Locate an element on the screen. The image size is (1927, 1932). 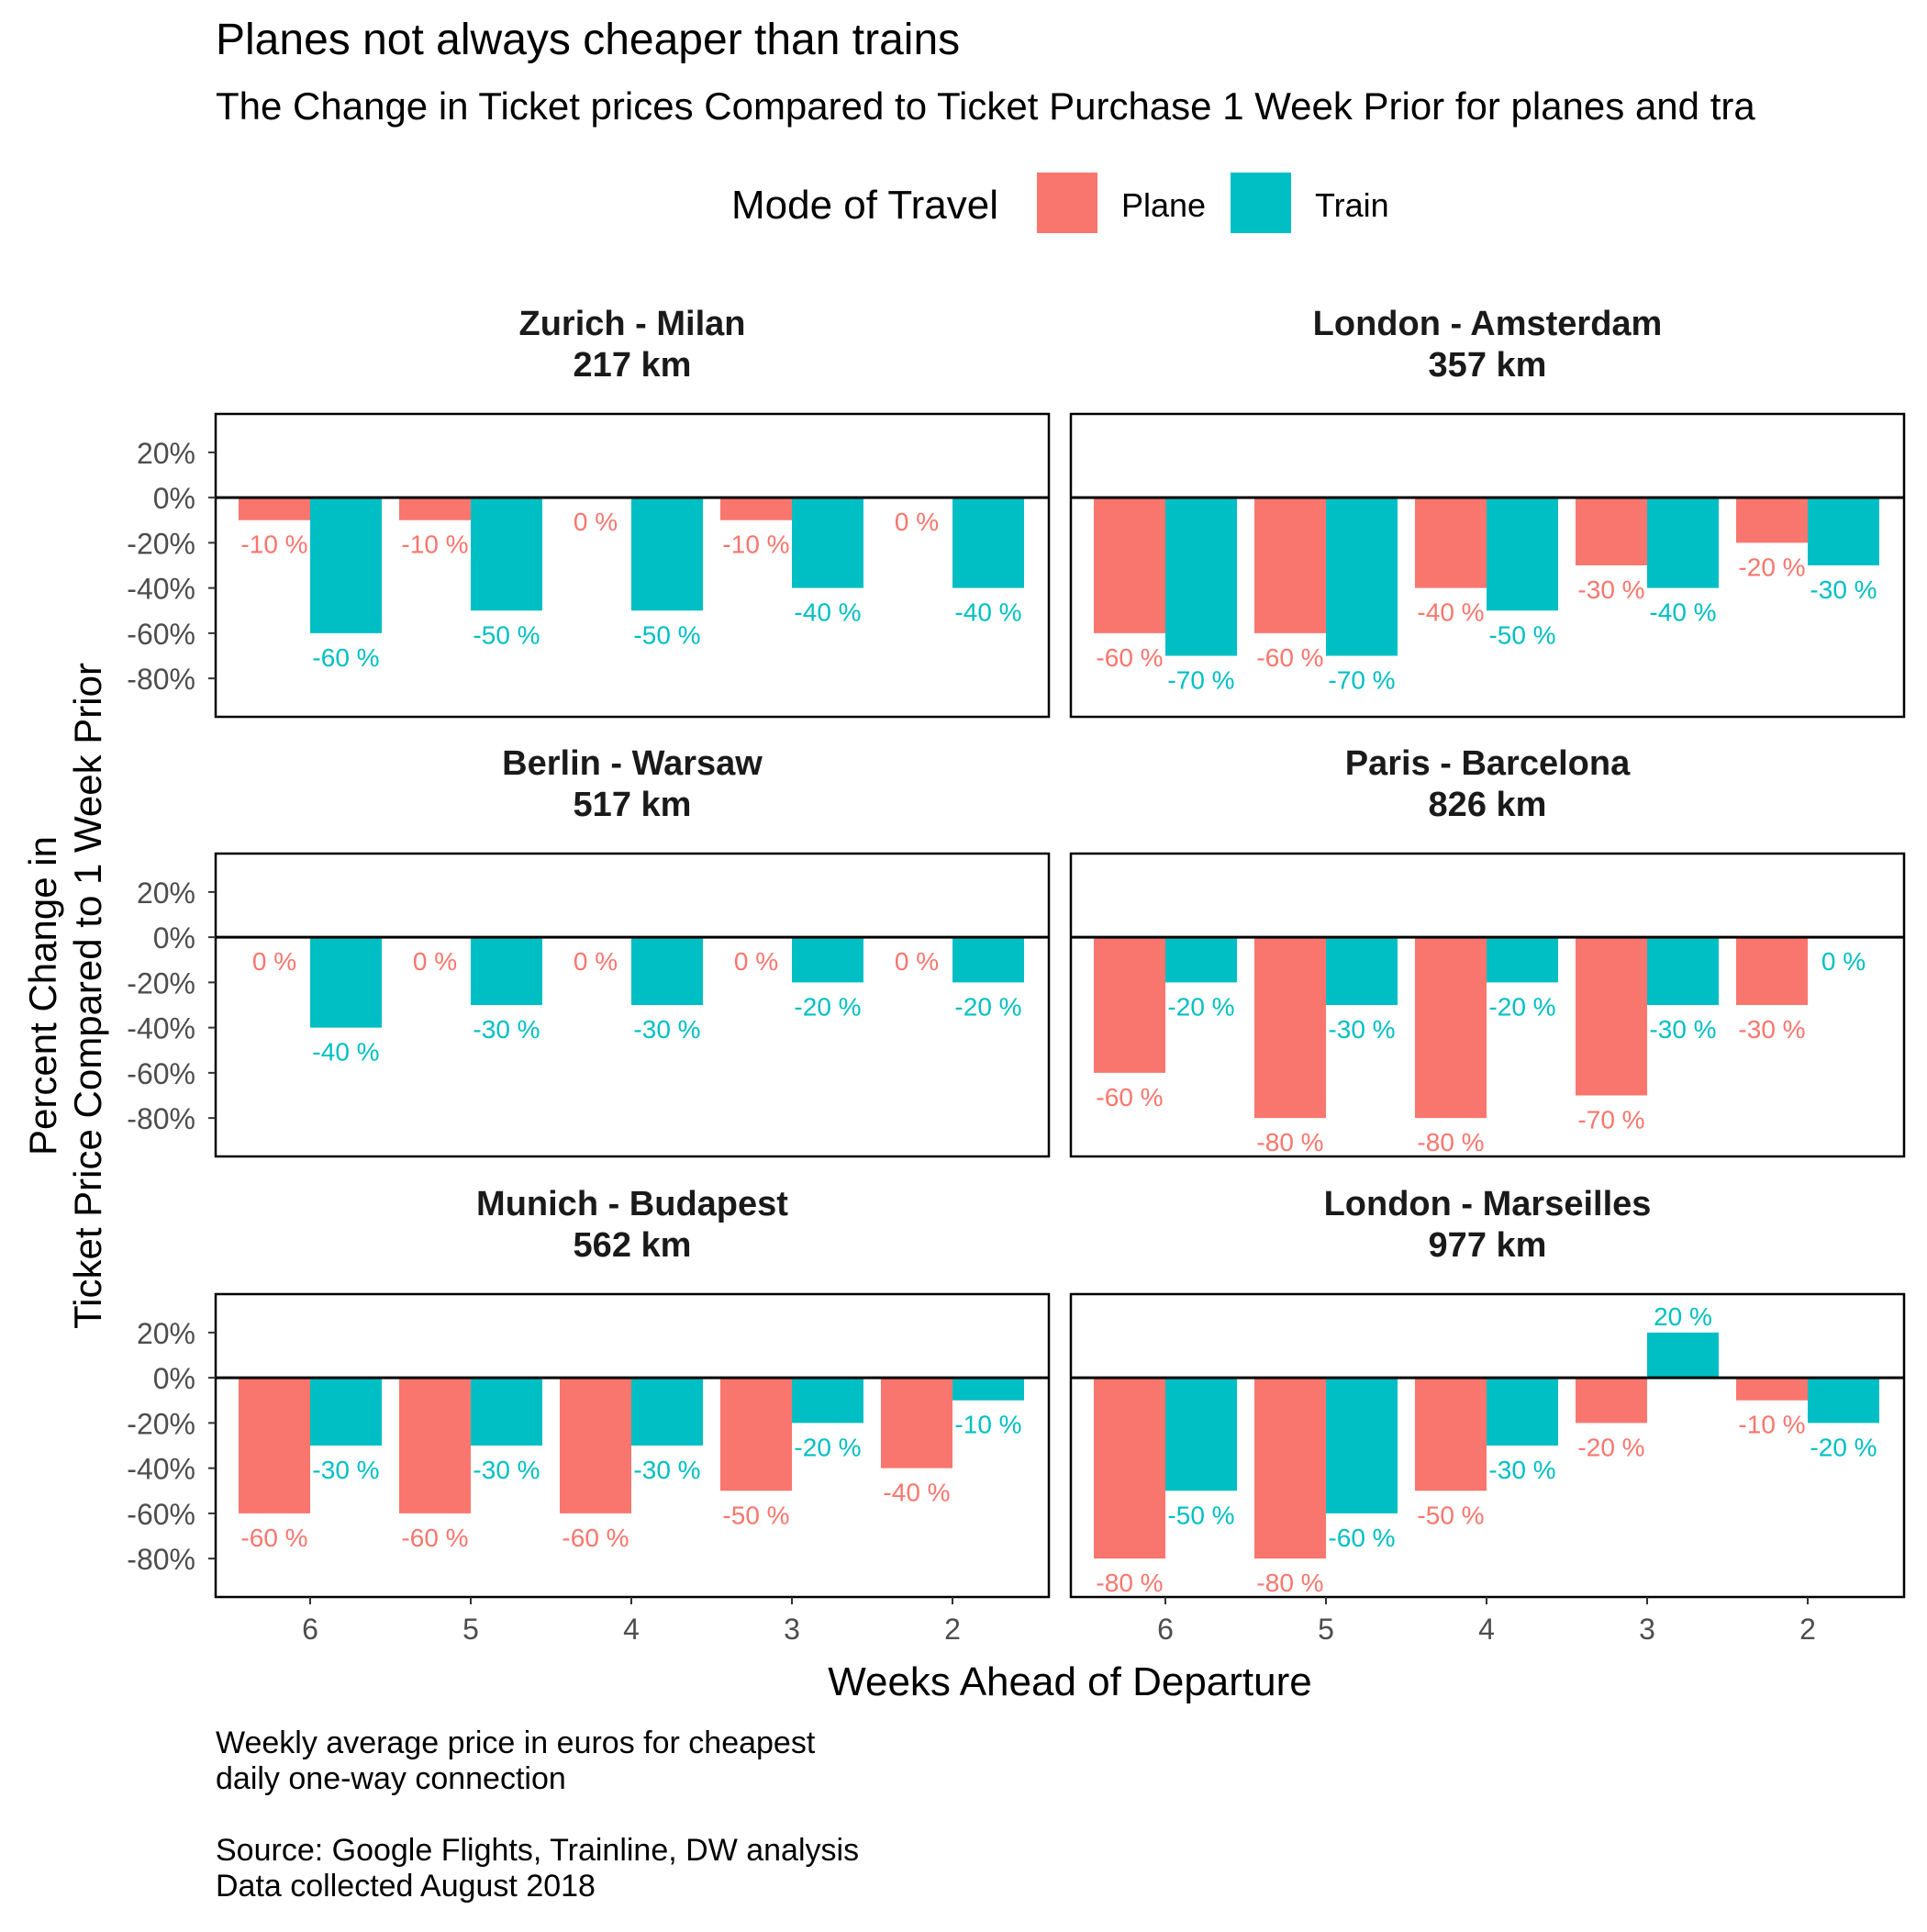
facet-title: London - Marseilles is located at coordinates (1488, 1204).